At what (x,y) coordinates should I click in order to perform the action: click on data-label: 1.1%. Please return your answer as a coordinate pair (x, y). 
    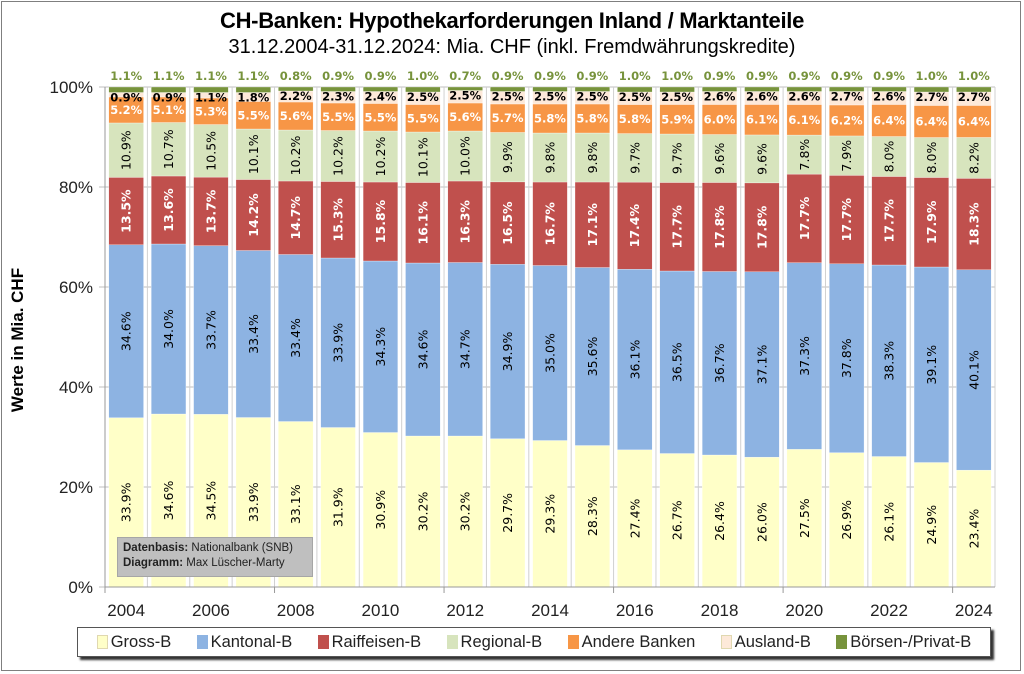
    Looking at the image, I should click on (169, 76).